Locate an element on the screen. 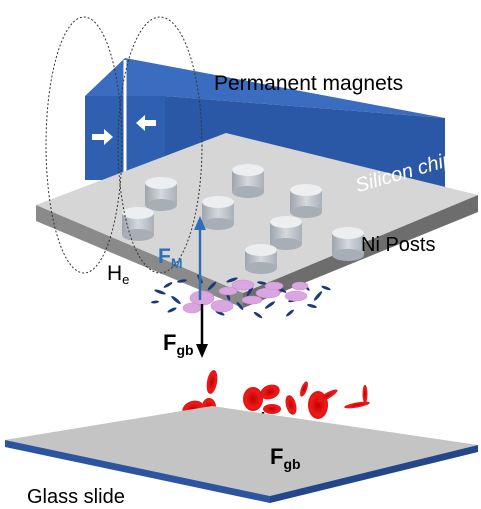 Image resolution: width=481 pixels, height=509 pixels. he-sub: e is located at coordinates (126, 279).